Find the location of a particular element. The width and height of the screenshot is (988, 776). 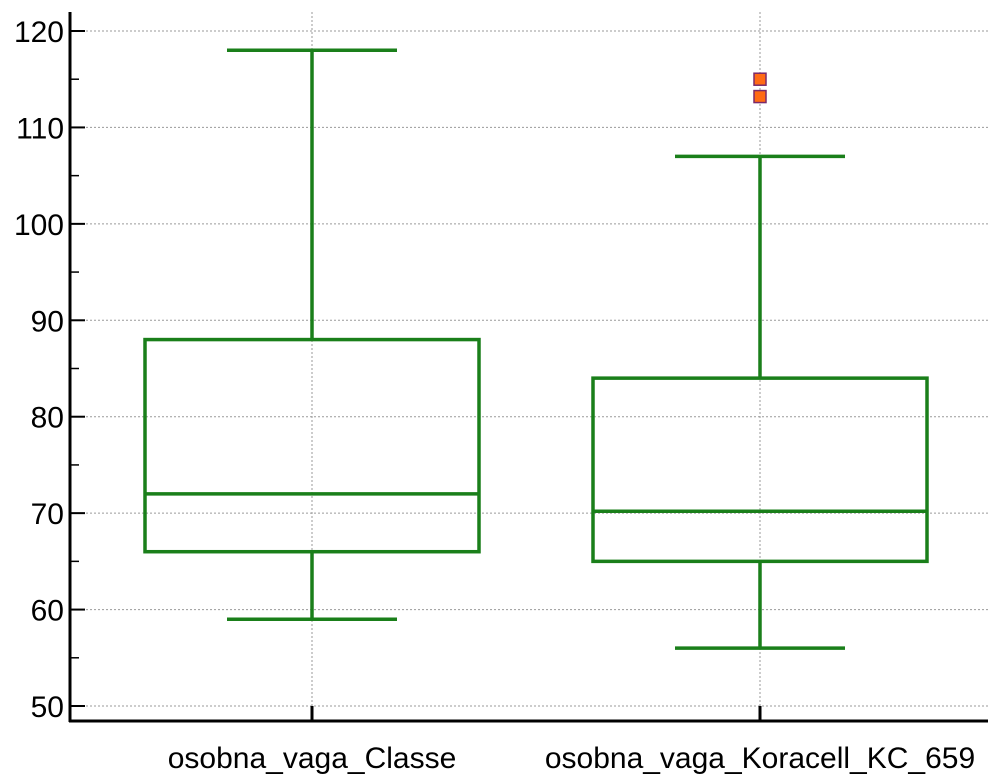

y-tick-label: 60 is located at coordinates (47, 611).